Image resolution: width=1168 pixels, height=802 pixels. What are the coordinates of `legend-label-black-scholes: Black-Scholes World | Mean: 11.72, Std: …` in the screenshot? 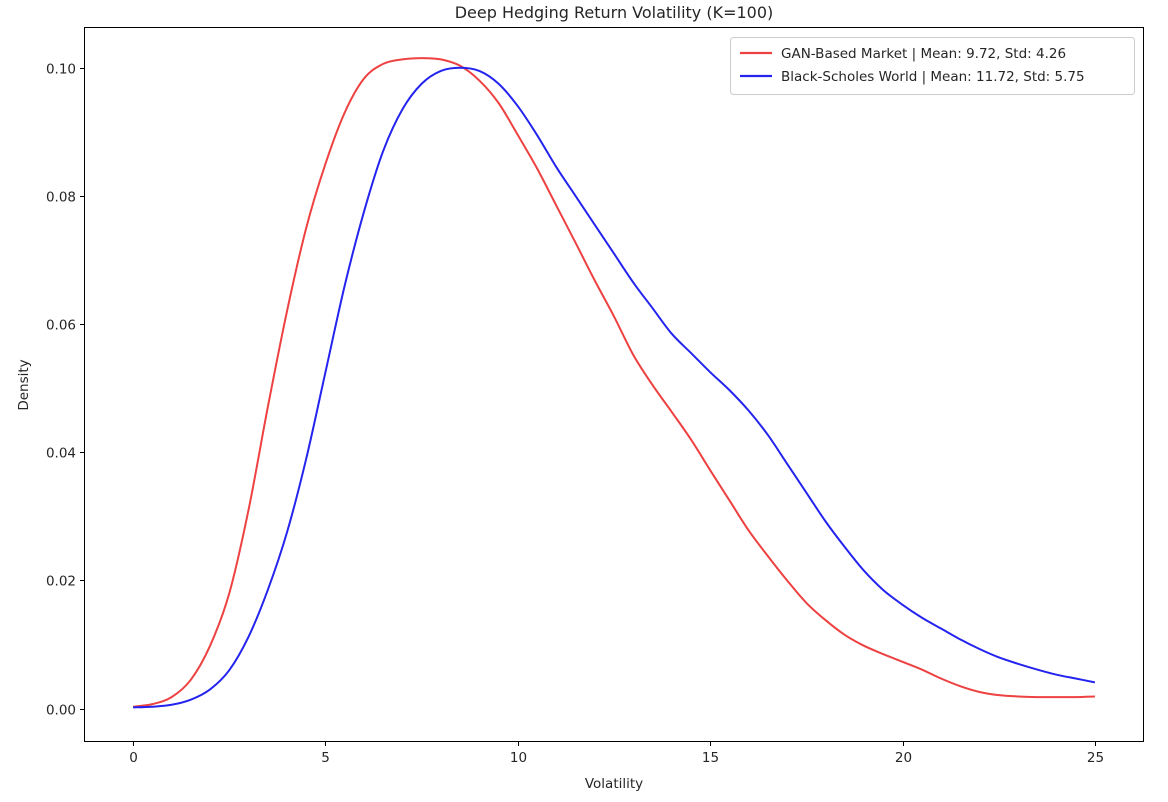 It's located at (933, 77).